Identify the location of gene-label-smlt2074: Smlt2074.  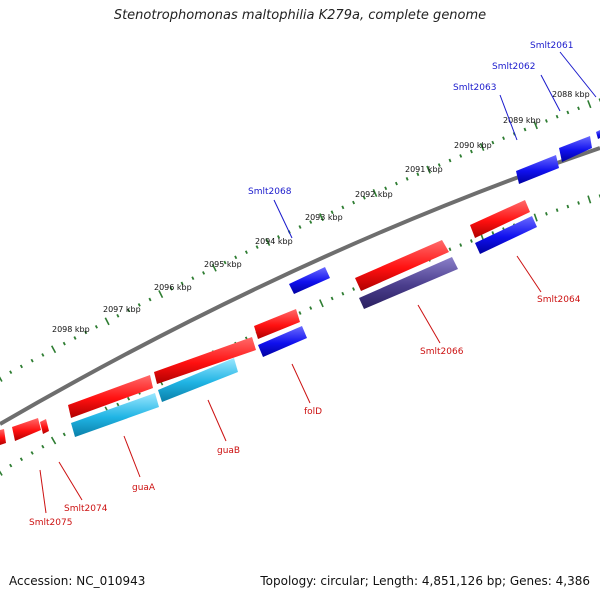
(86, 509).